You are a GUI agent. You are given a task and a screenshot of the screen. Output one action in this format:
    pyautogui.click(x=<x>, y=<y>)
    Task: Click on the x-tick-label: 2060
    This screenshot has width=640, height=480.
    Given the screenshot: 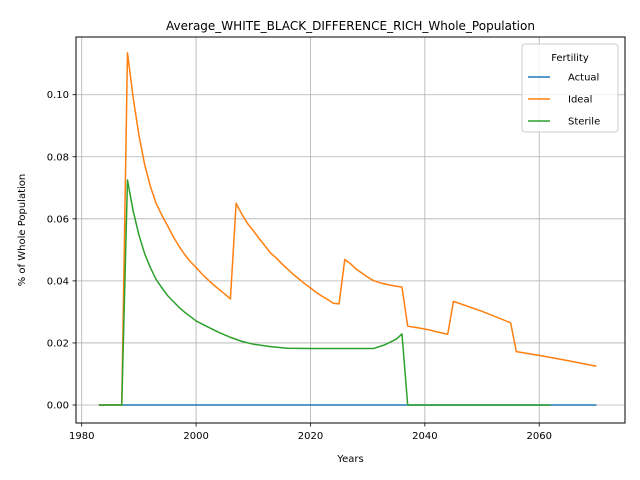 What is the action you would take?
    pyautogui.click(x=538, y=436)
    